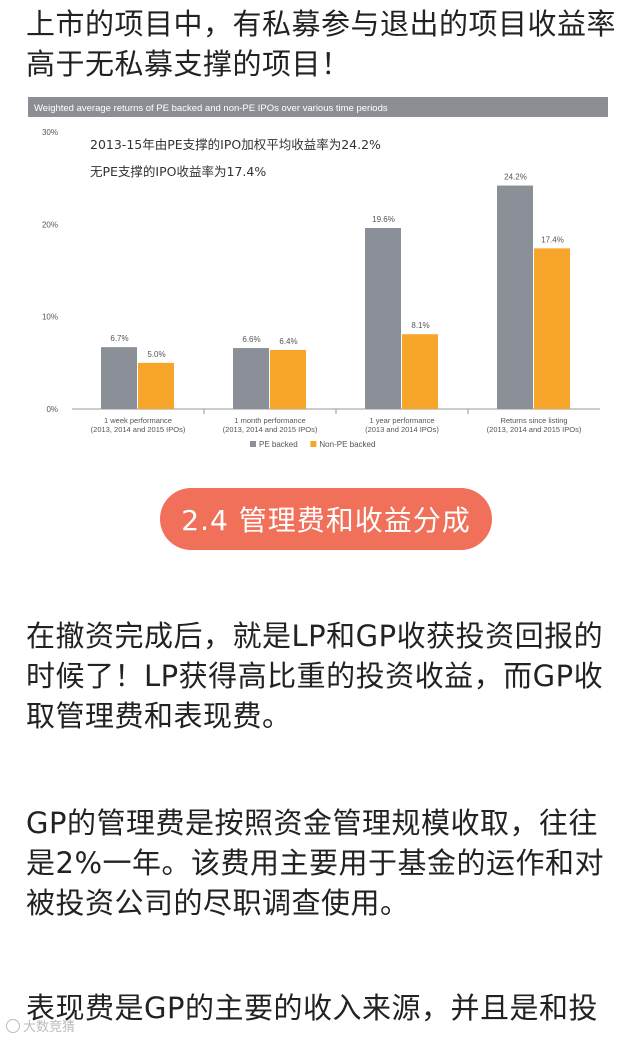 This screenshot has width=640, height=1043. Describe the element at coordinates (156, 354) in the screenshot. I see `bar-data-label: 5.0%` at that location.